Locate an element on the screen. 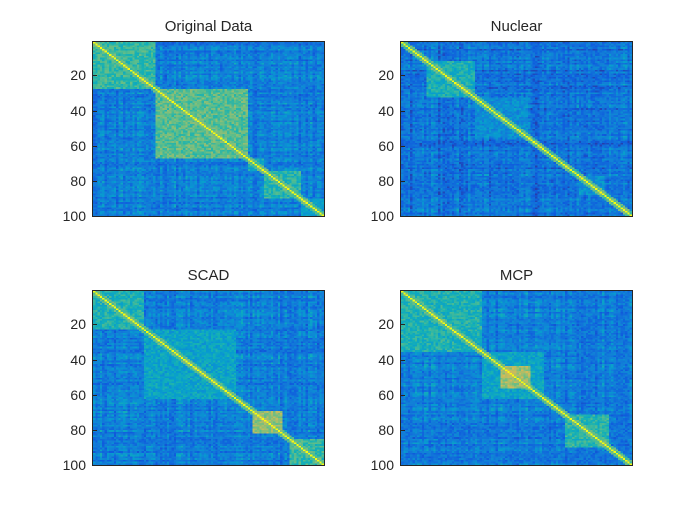 The width and height of the screenshot is (700, 525). heatmap-panel: Original Data 20 40 60 80 100 is located at coordinates (194, 121).